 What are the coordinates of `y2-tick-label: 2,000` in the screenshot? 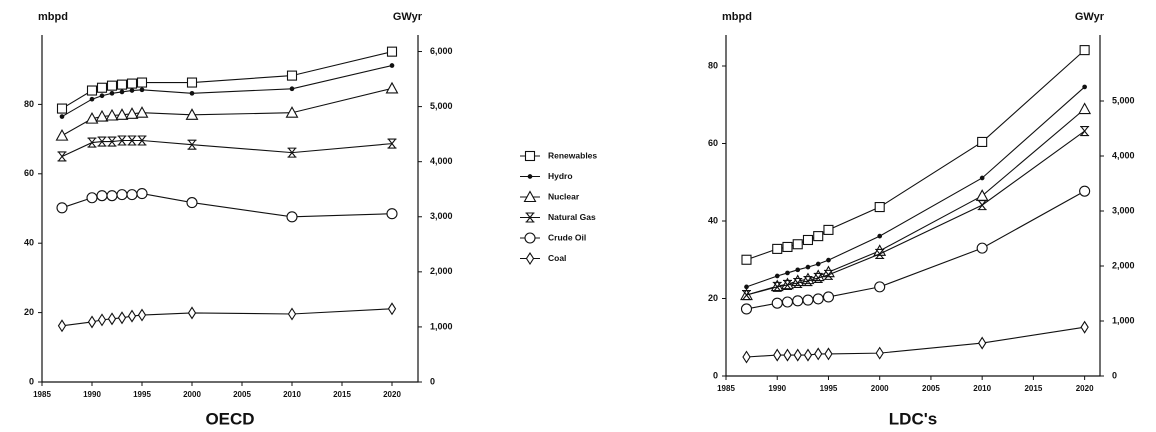 It's located at (1123, 265).